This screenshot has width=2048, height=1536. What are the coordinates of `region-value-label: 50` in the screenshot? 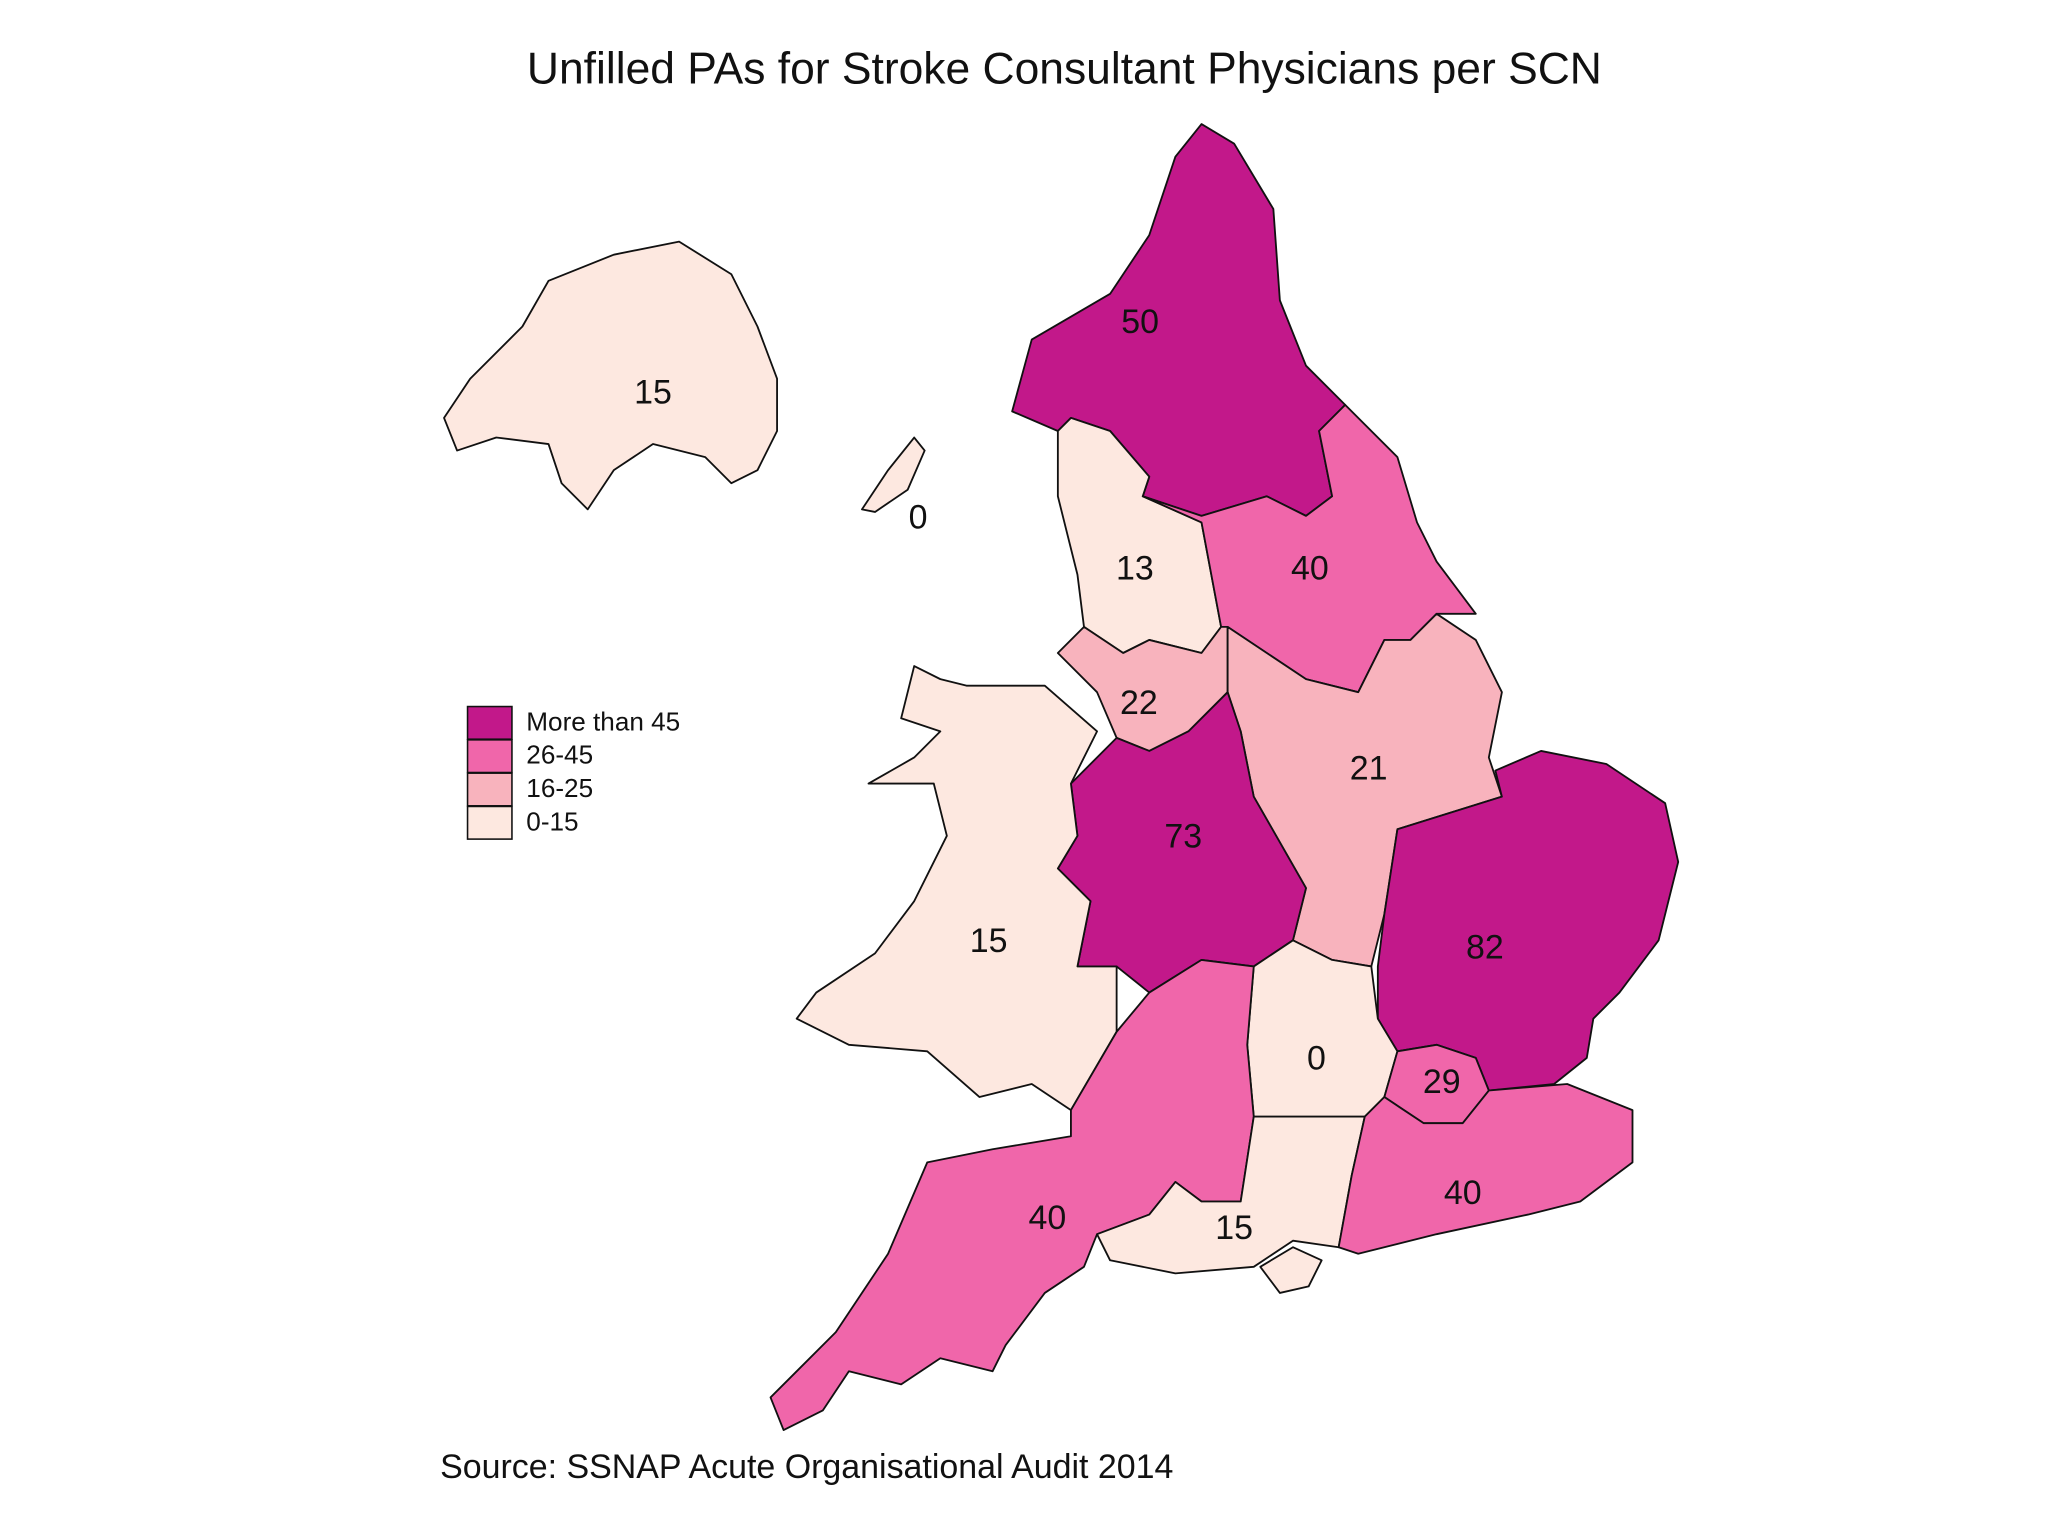 It's located at (1140, 322).